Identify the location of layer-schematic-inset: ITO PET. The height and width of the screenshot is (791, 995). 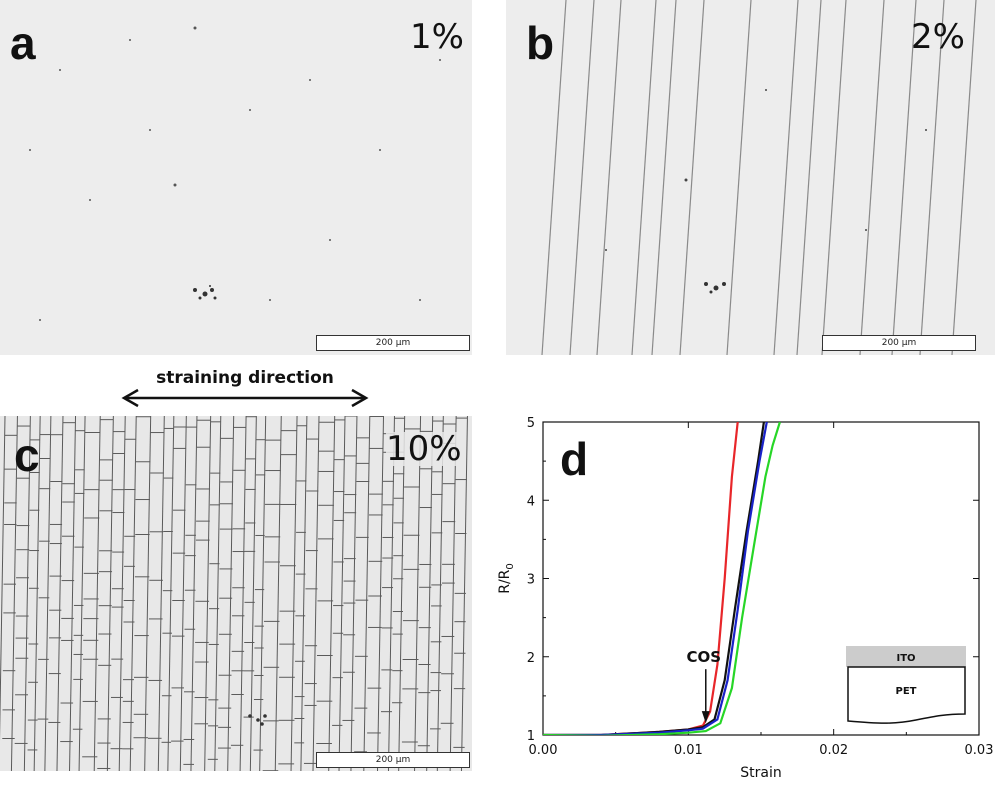
(906, 685).